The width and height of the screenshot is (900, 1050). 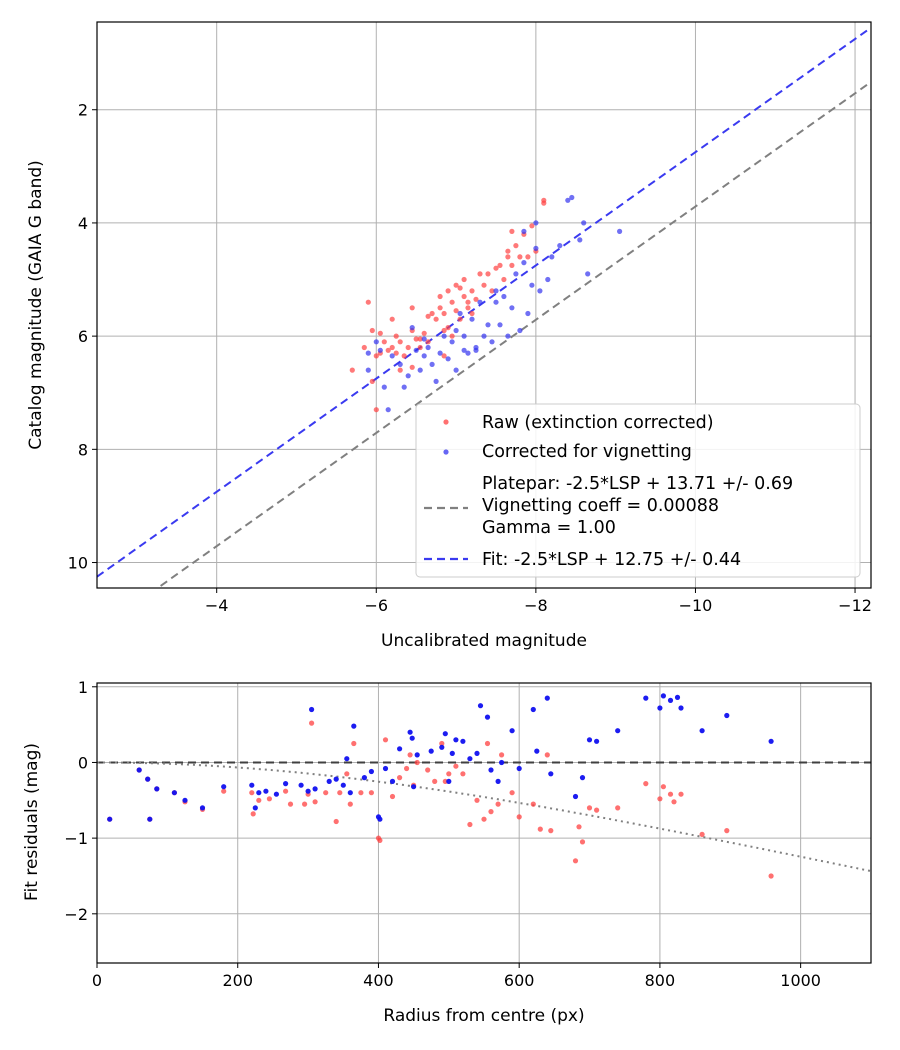 I want to click on bot-x-tick-label: 200, so click(x=237, y=980).